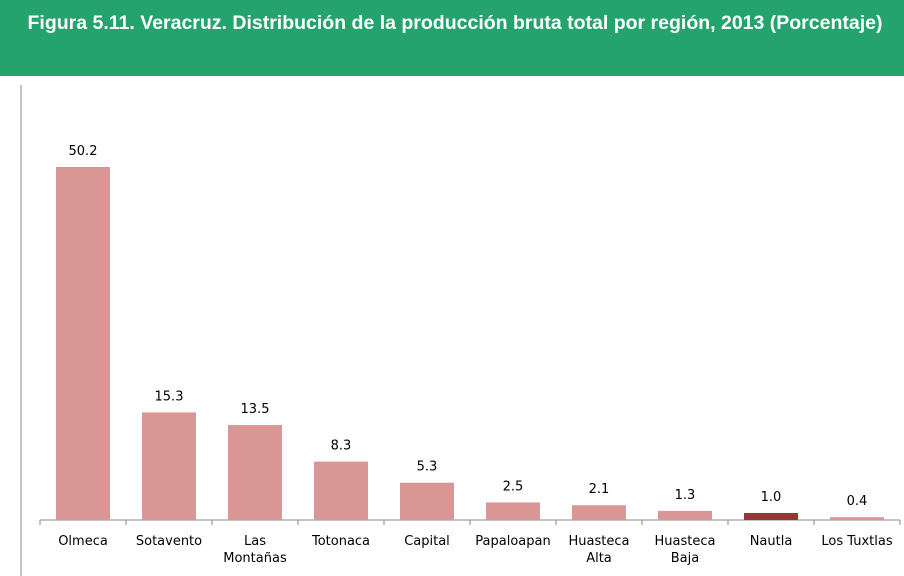 This screenshot has width=904, height=576. What do you see at coordinates (857, 501) in the screenshot?
I see `data-label: 0.4` at bounding box center [857, 501].